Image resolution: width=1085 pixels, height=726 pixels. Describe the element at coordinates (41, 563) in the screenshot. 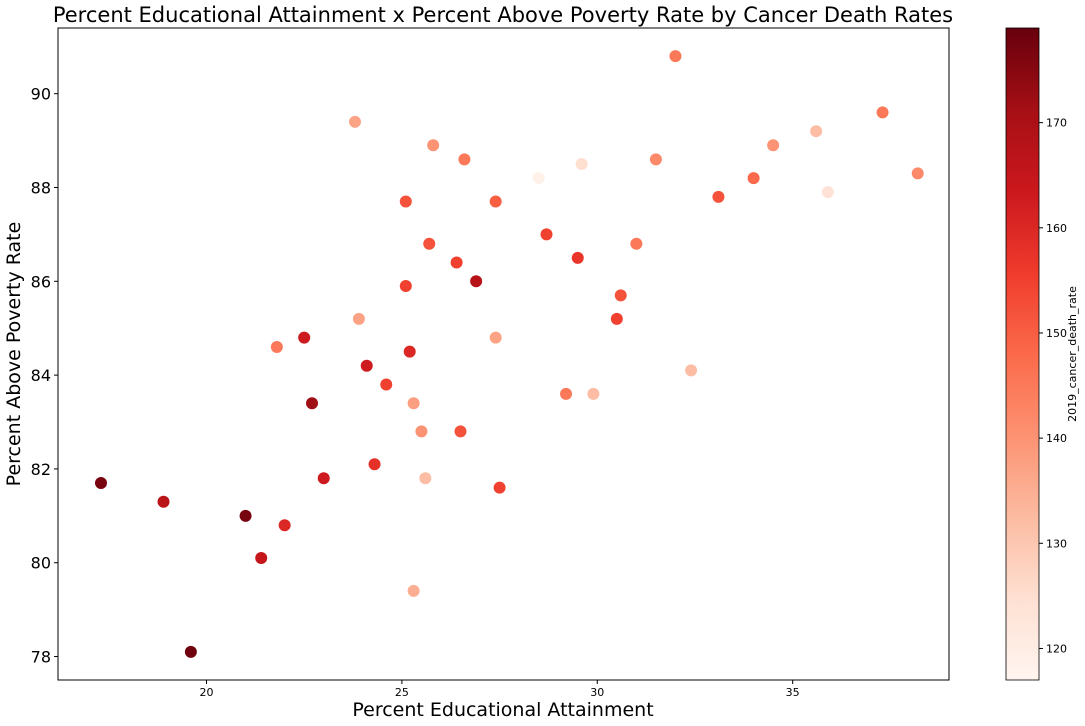

I see `y-tick-label: 80` at that location.